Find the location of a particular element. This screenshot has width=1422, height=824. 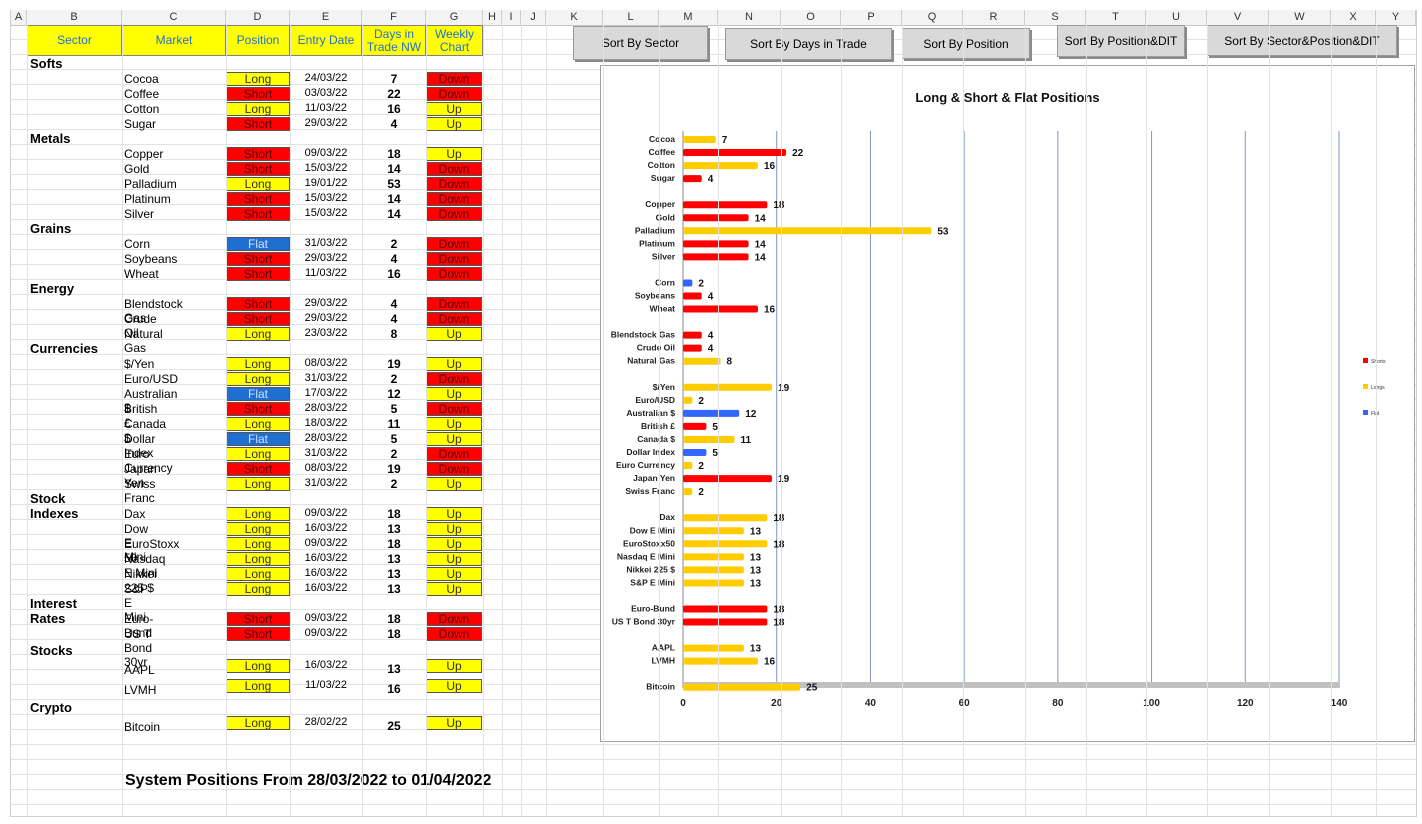

column-header-p: P is located at coordinates (871, 17).